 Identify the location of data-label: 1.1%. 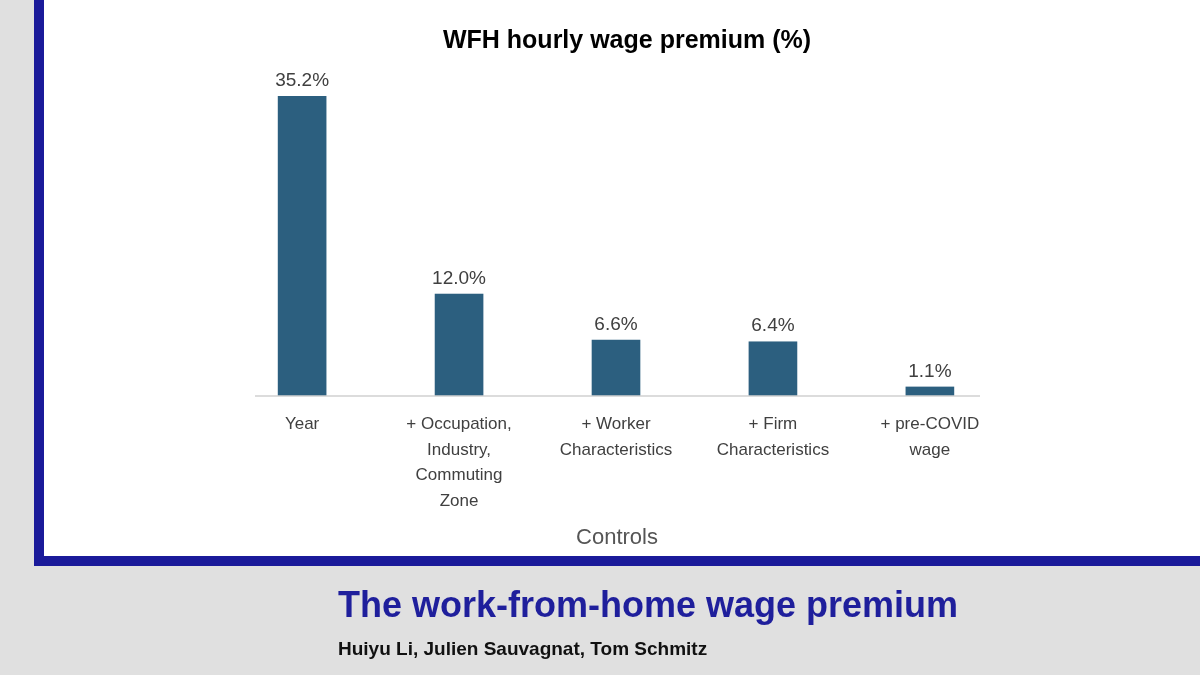
(930, 370).